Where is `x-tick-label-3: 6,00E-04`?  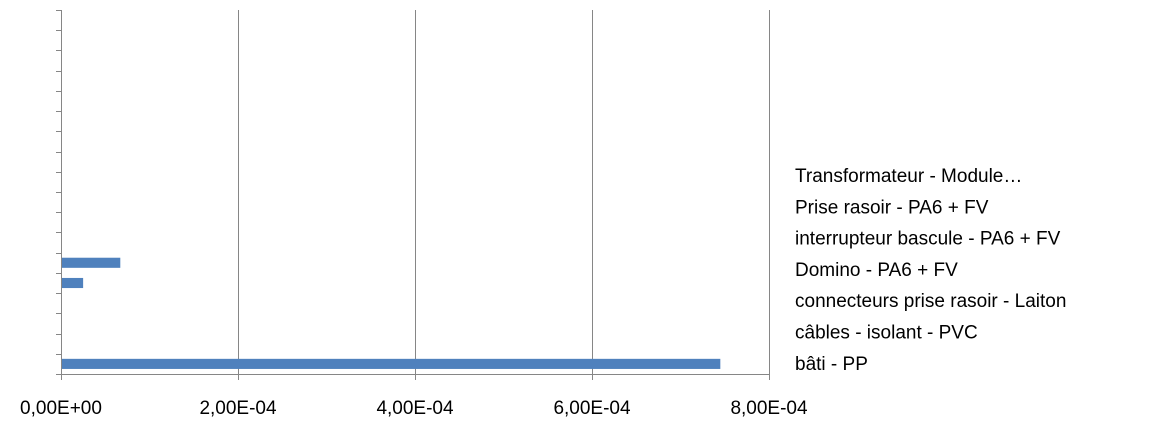 x-tick-label-3: 6,00E-04 is located at coordinates (592, 408).